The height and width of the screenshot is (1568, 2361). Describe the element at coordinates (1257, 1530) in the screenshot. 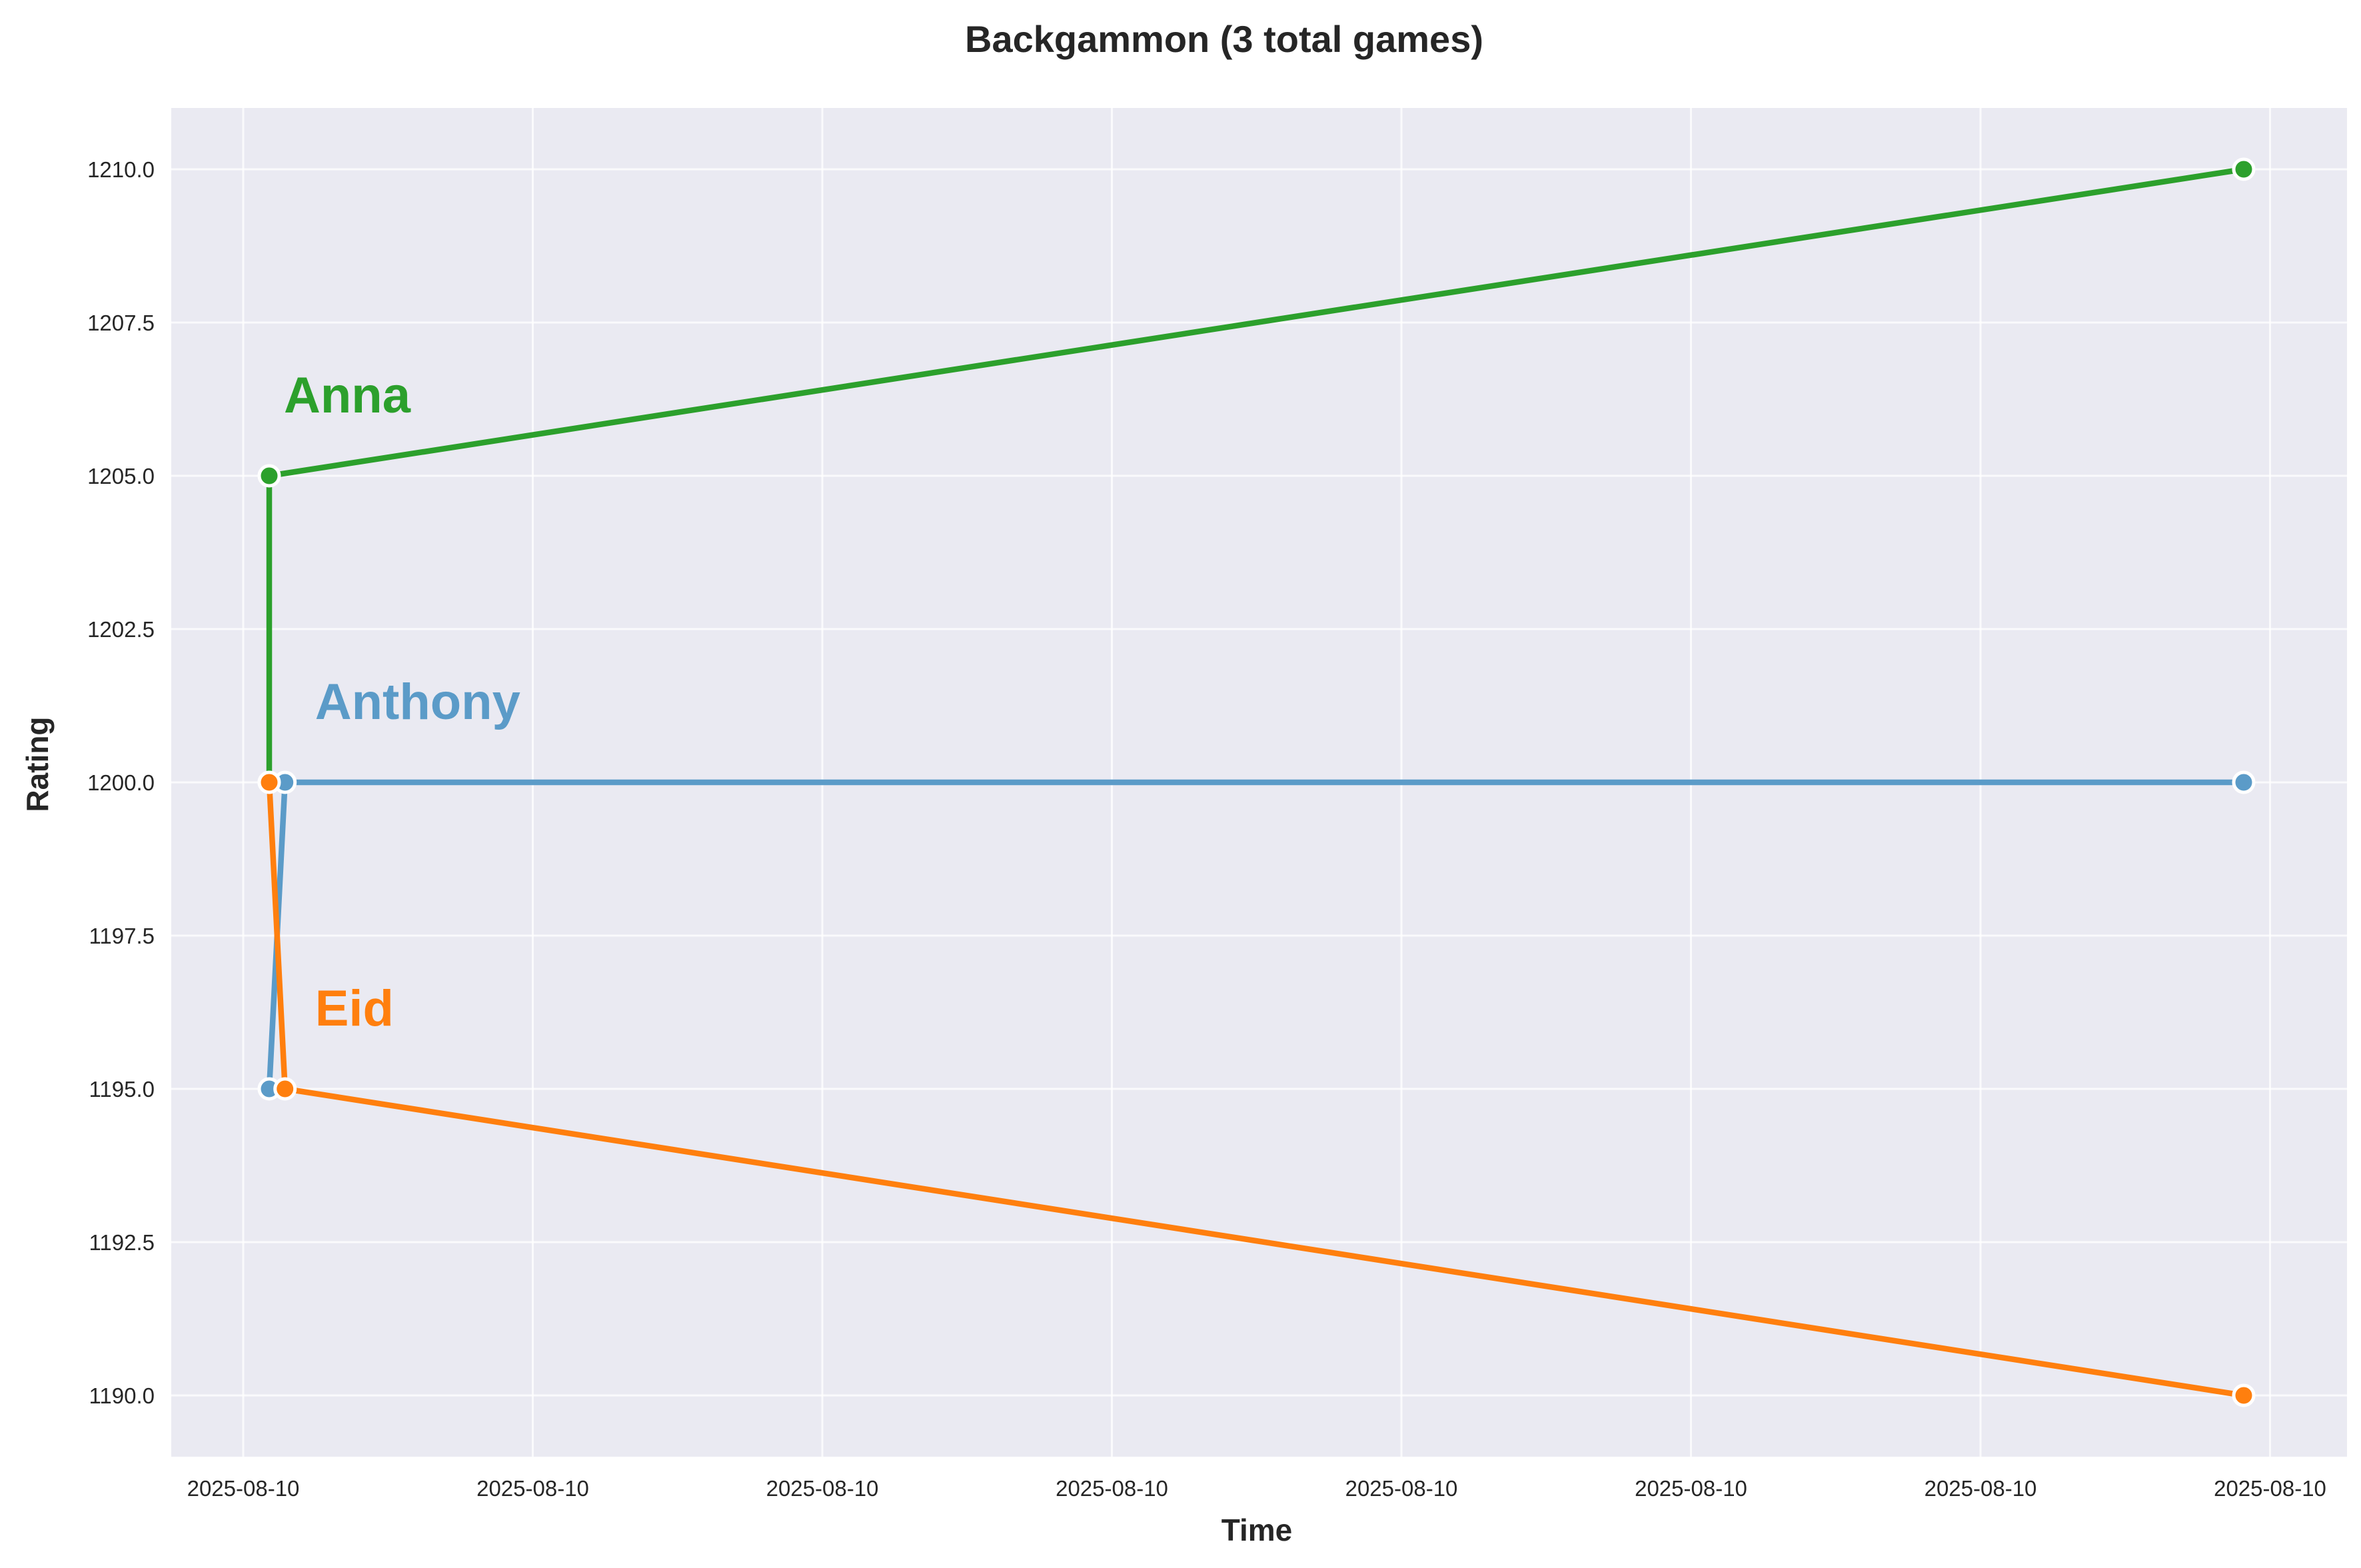

I see `x-axis-label: Time` at that location.